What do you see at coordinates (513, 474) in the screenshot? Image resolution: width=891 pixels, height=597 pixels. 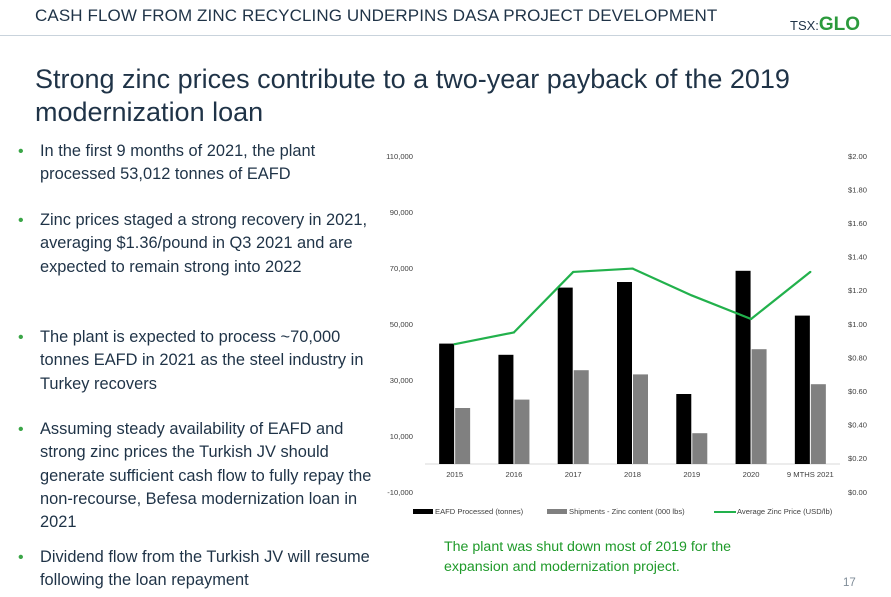 I see `category-label: 2016` at bounding box center [513, 474].